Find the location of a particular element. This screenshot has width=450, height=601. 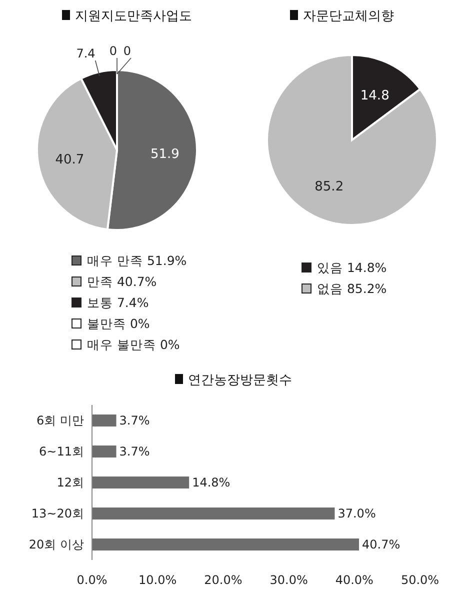

x-tick-label: 10.0% is located at coordinates (157, 580).